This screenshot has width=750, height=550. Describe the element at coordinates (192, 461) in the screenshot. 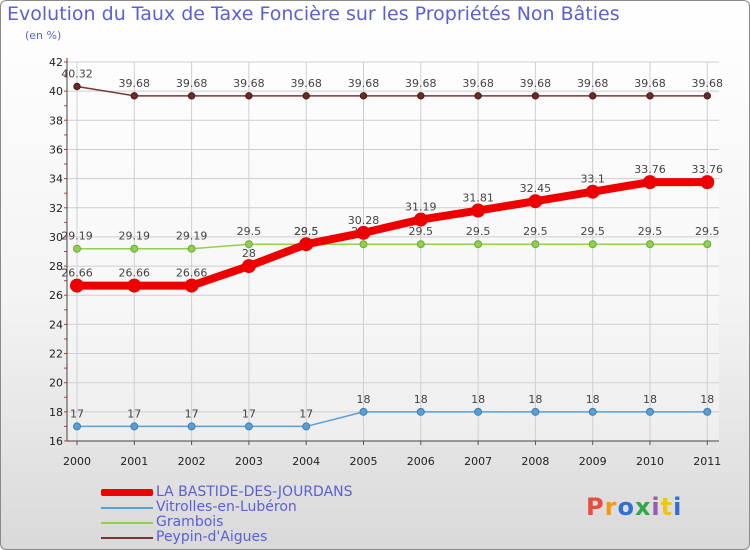

I see `x-tick-label: 2002` at that location.